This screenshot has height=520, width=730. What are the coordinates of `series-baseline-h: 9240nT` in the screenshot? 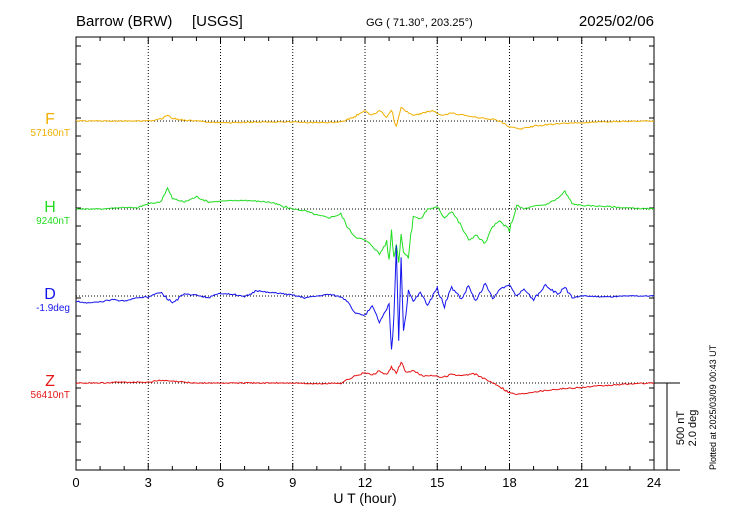 It's located at (53, 221).